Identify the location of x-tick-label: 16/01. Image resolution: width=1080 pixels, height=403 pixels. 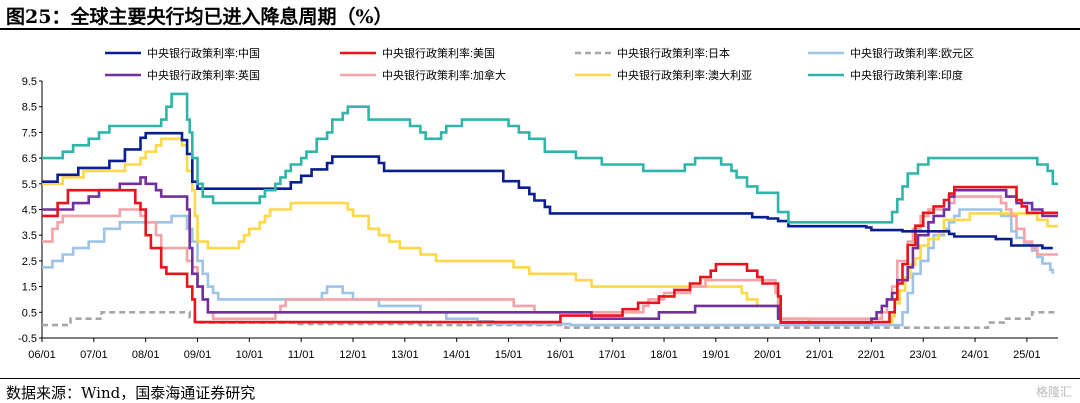
(561, 355).